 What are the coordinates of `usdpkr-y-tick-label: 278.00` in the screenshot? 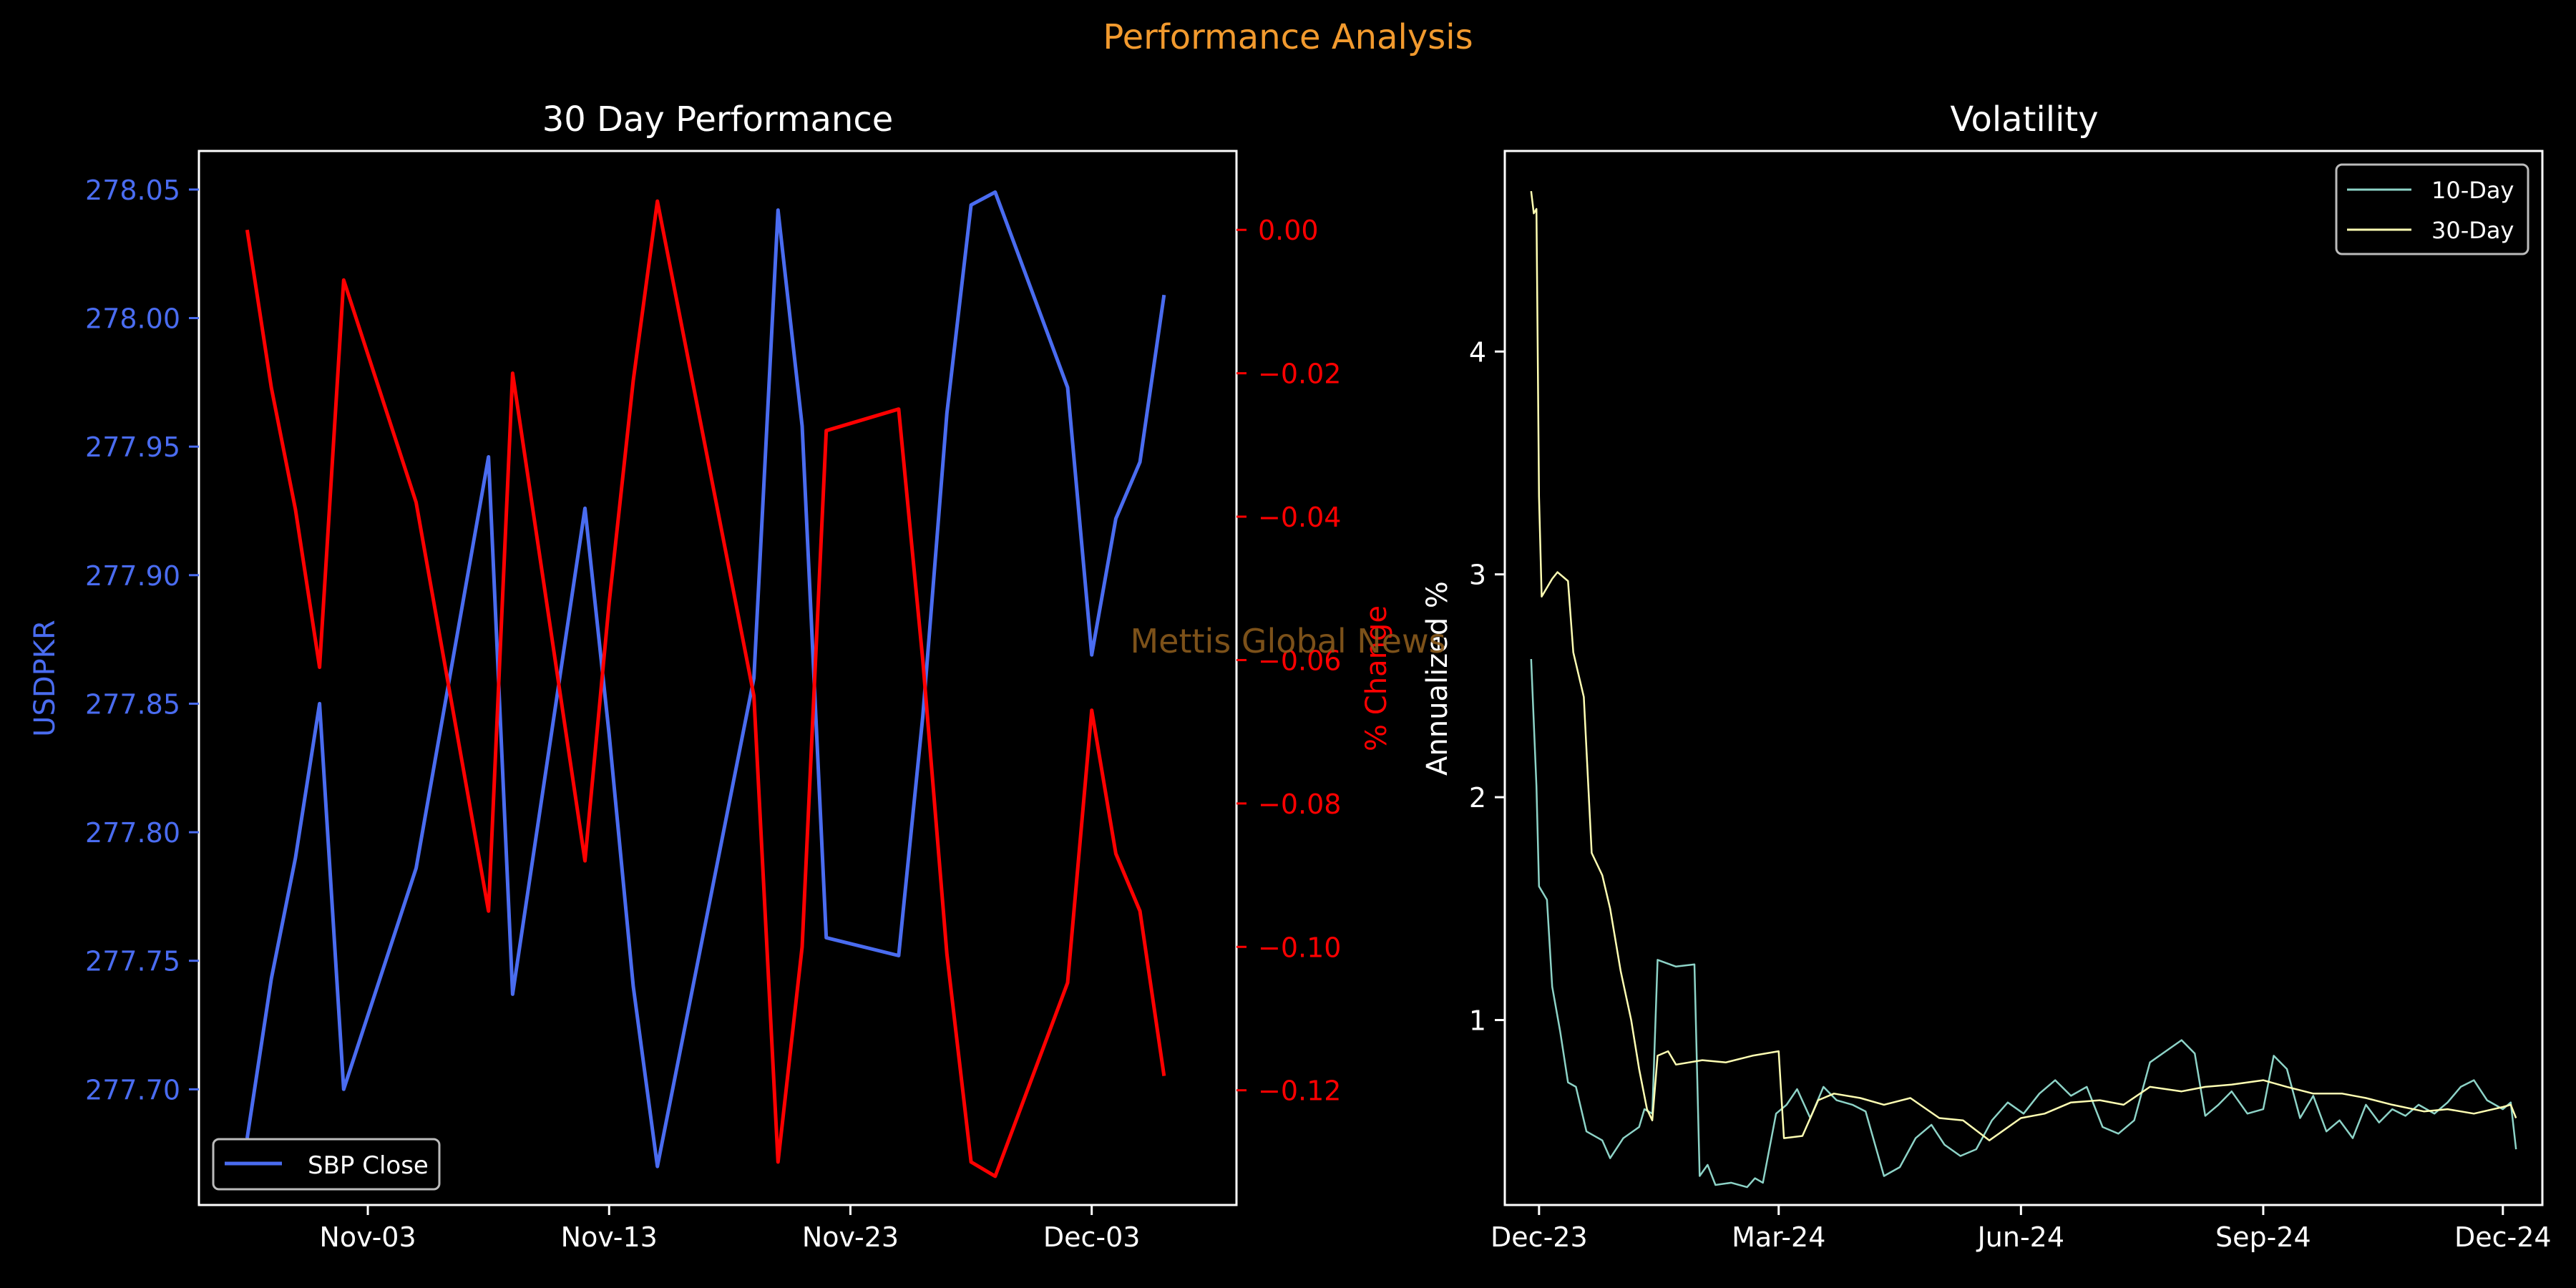 It's located at (132, 319).